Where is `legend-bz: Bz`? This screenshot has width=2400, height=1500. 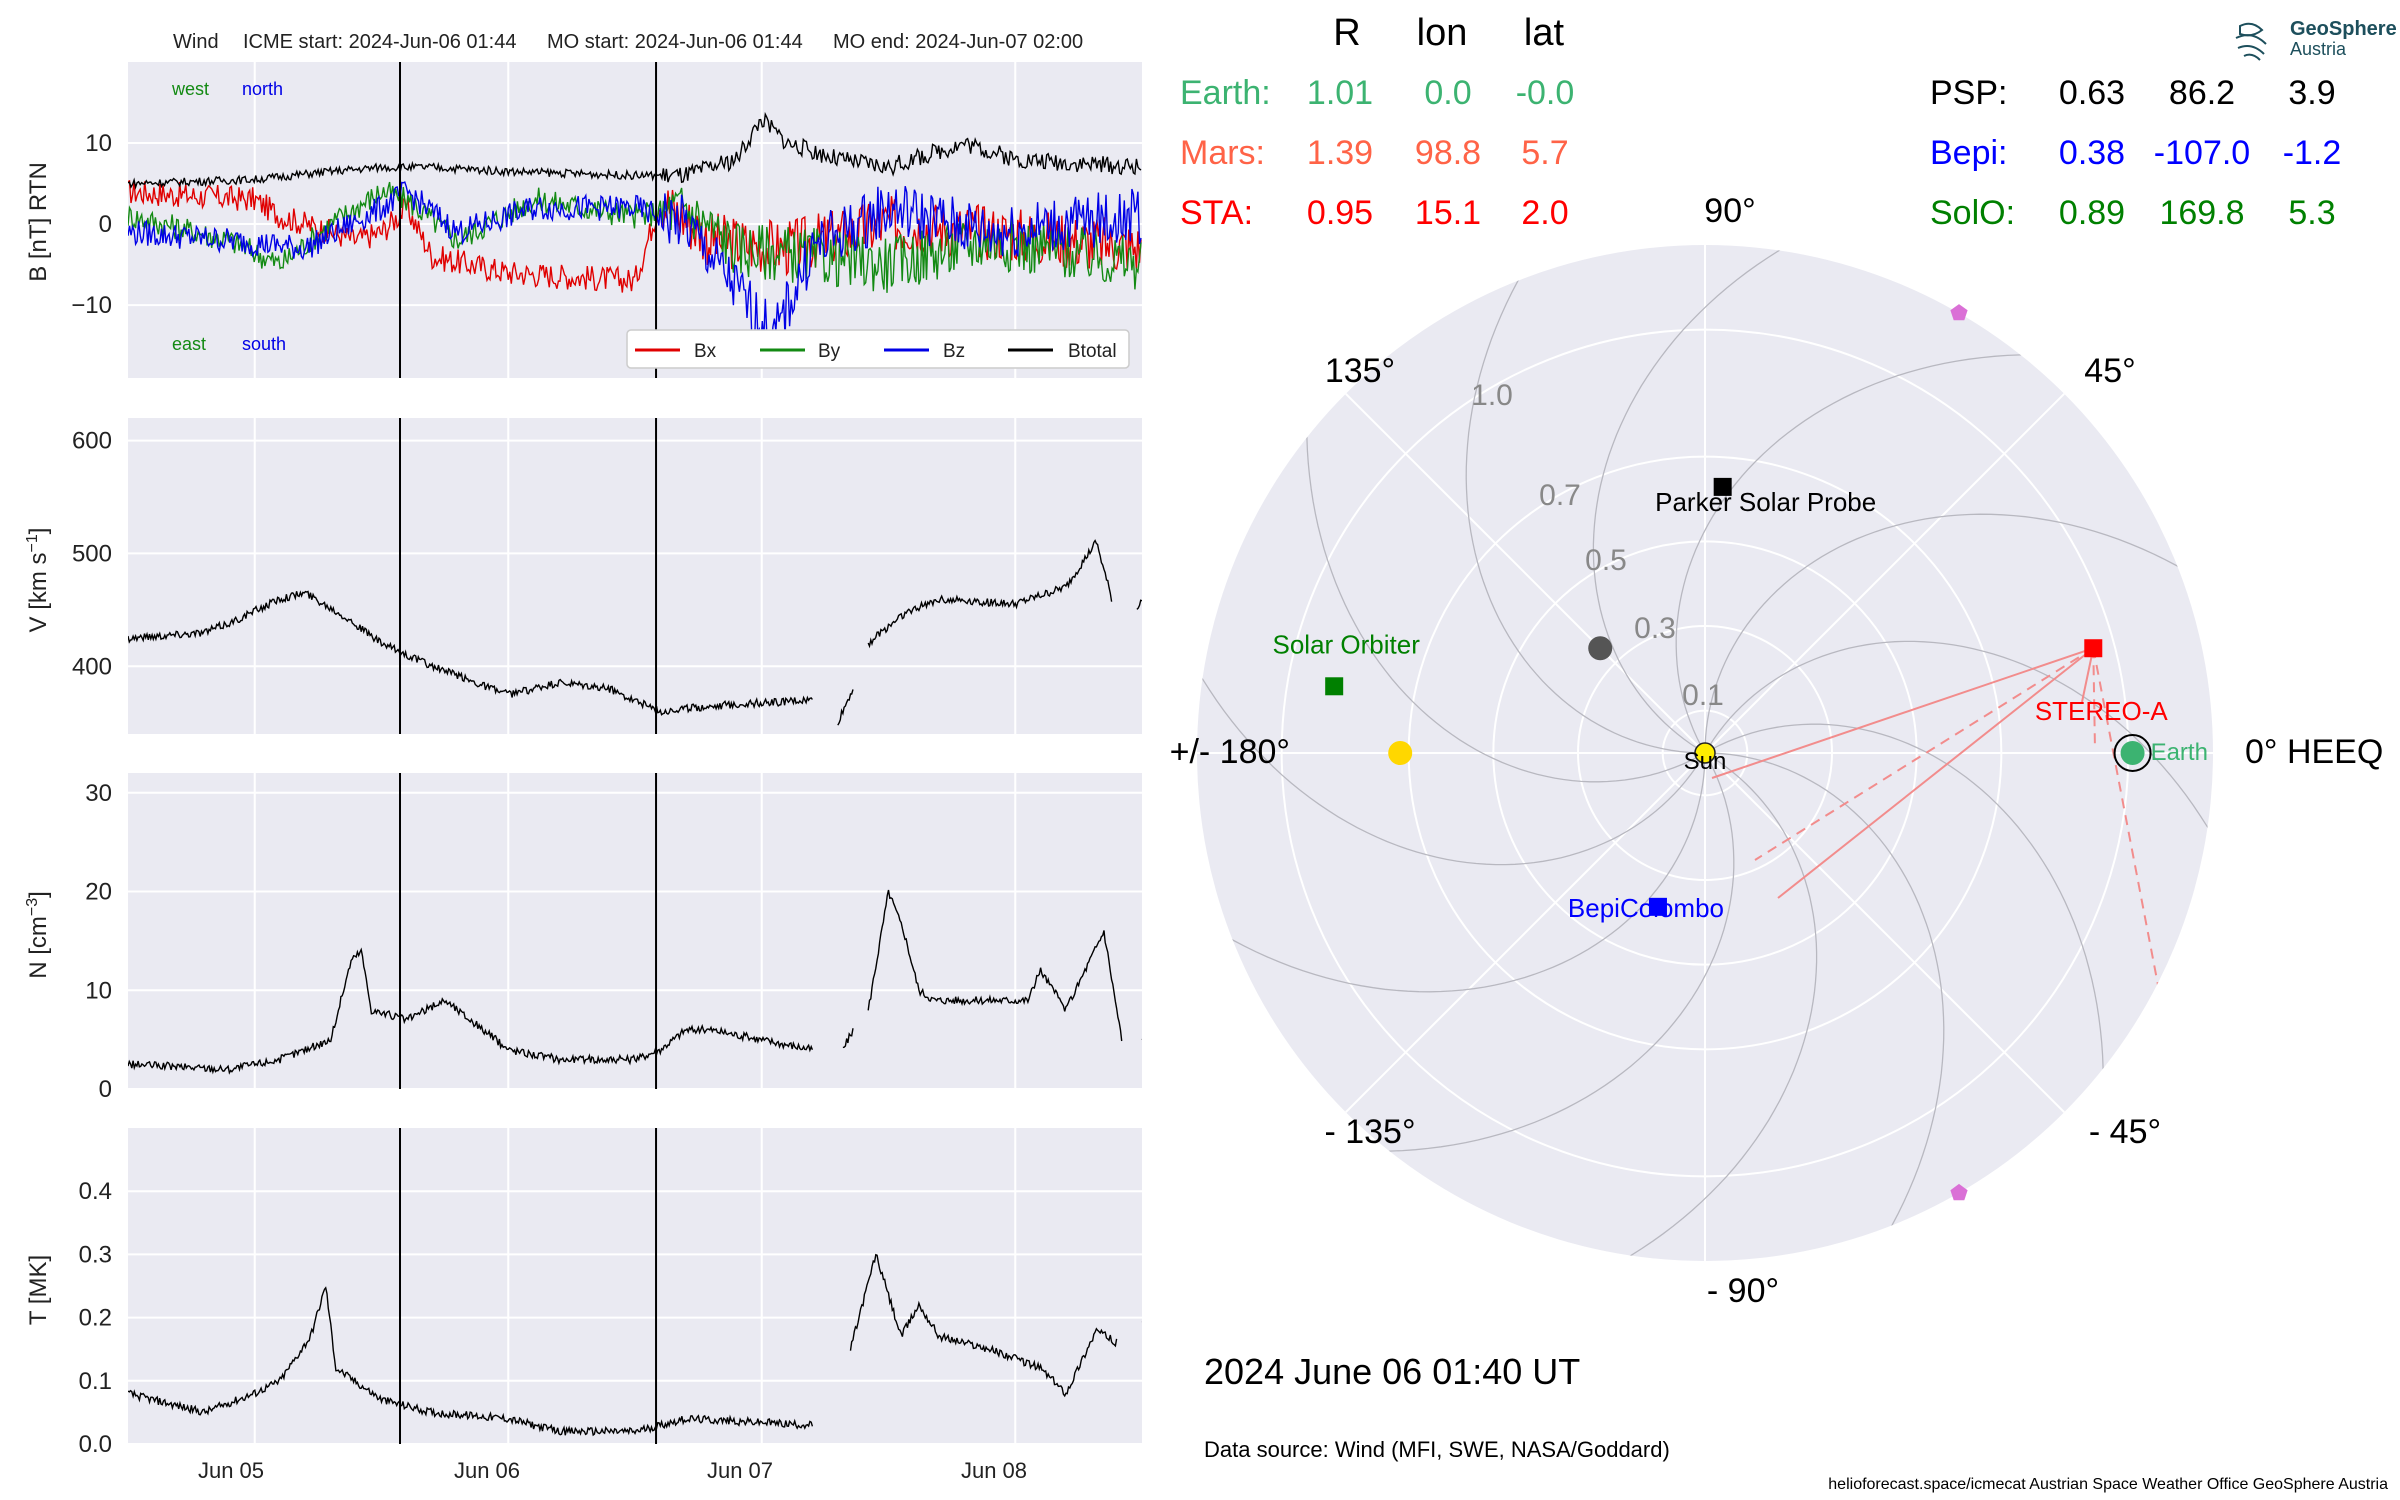 legend-bz: Bz is located at coordinates (954, 351).